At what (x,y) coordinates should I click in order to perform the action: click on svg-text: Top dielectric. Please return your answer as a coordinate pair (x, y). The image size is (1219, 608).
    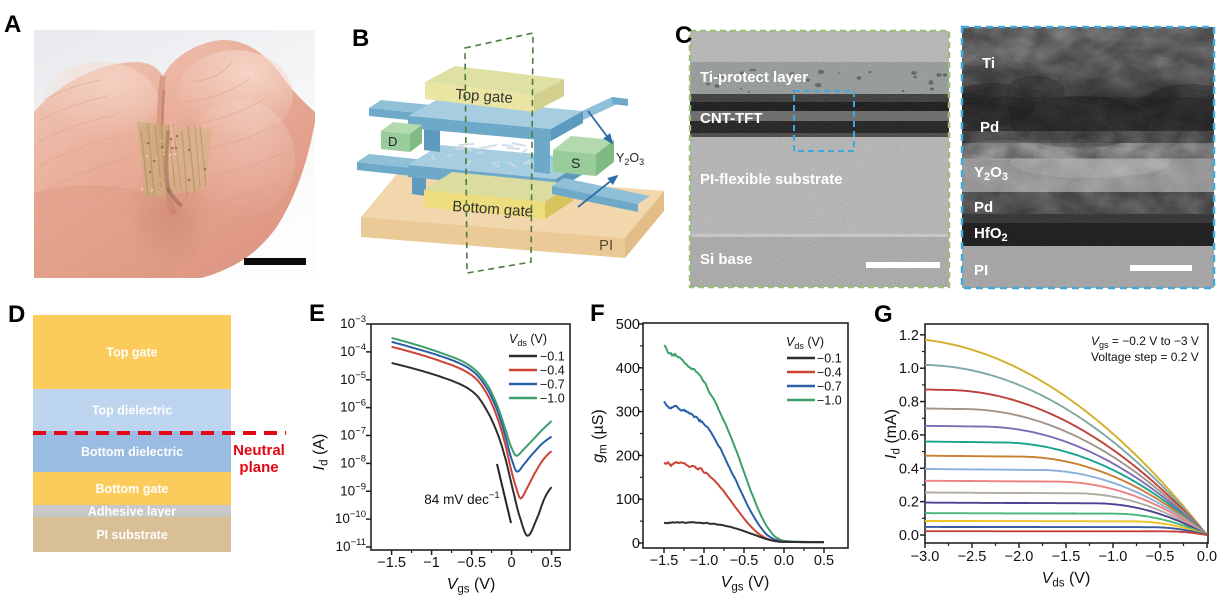
    Looking at the image, I should click on (132, 411).